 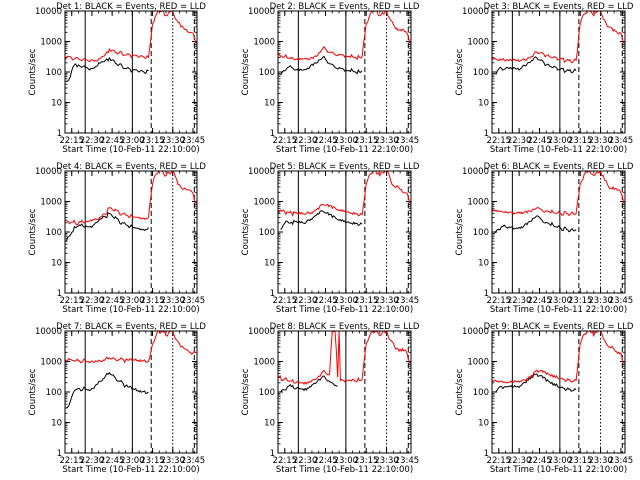 I want to click on chart-title: Det 4: BLACK = Events, RED = LLD, so click(x=131, y=167).